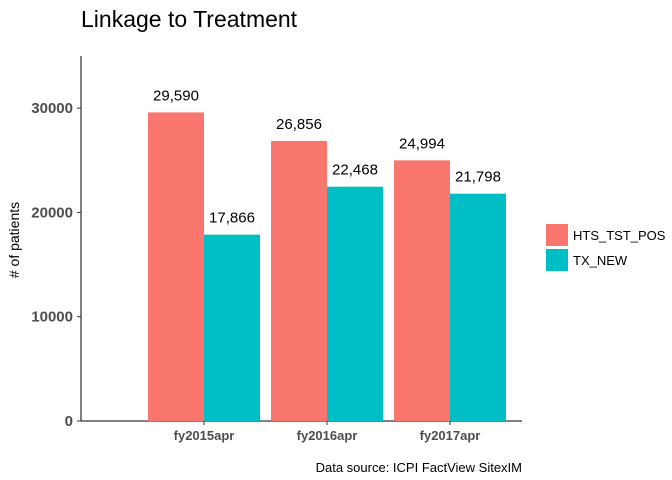 Image resolution: width=672 pixels, height=480 pixels. What do you see at coordinates (450, 435) in the screenshot?
I see `x-tick-label: fy2017apr` at bounding box center [450, 435].